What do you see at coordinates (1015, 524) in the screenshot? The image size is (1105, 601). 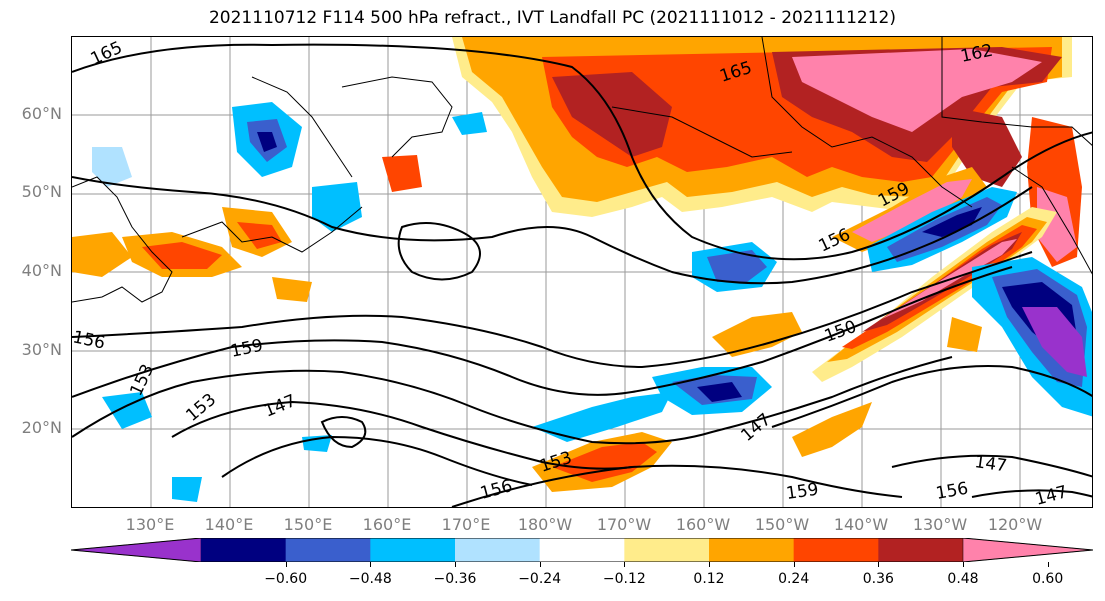 I see `lon-label: 120°W` at bounding box center [1015, 524].